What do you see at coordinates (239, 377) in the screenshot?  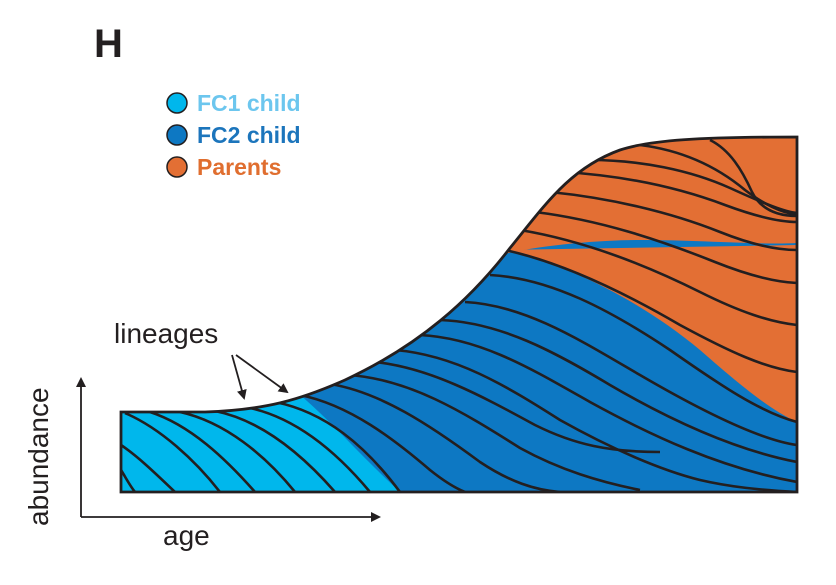 I see `lineages-arrow-left` at bounding box center [239, 377].